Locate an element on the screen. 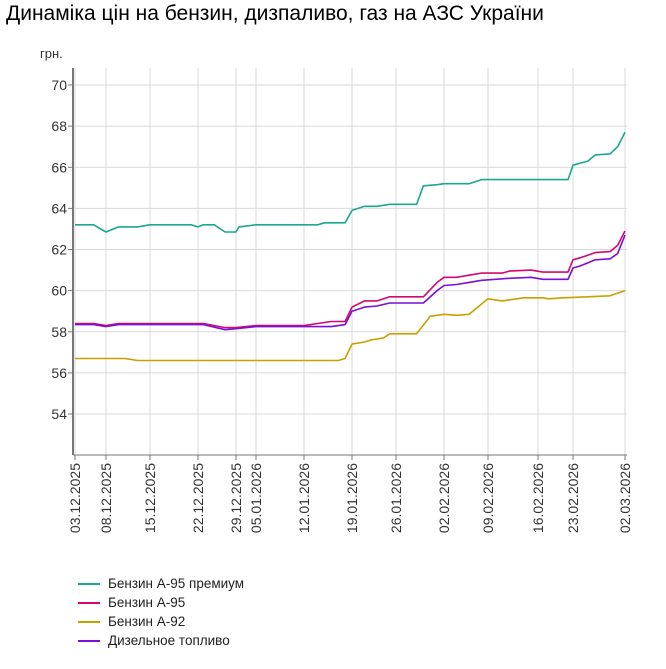  y-tick-label: 54 is located at coordinates (59, 414).